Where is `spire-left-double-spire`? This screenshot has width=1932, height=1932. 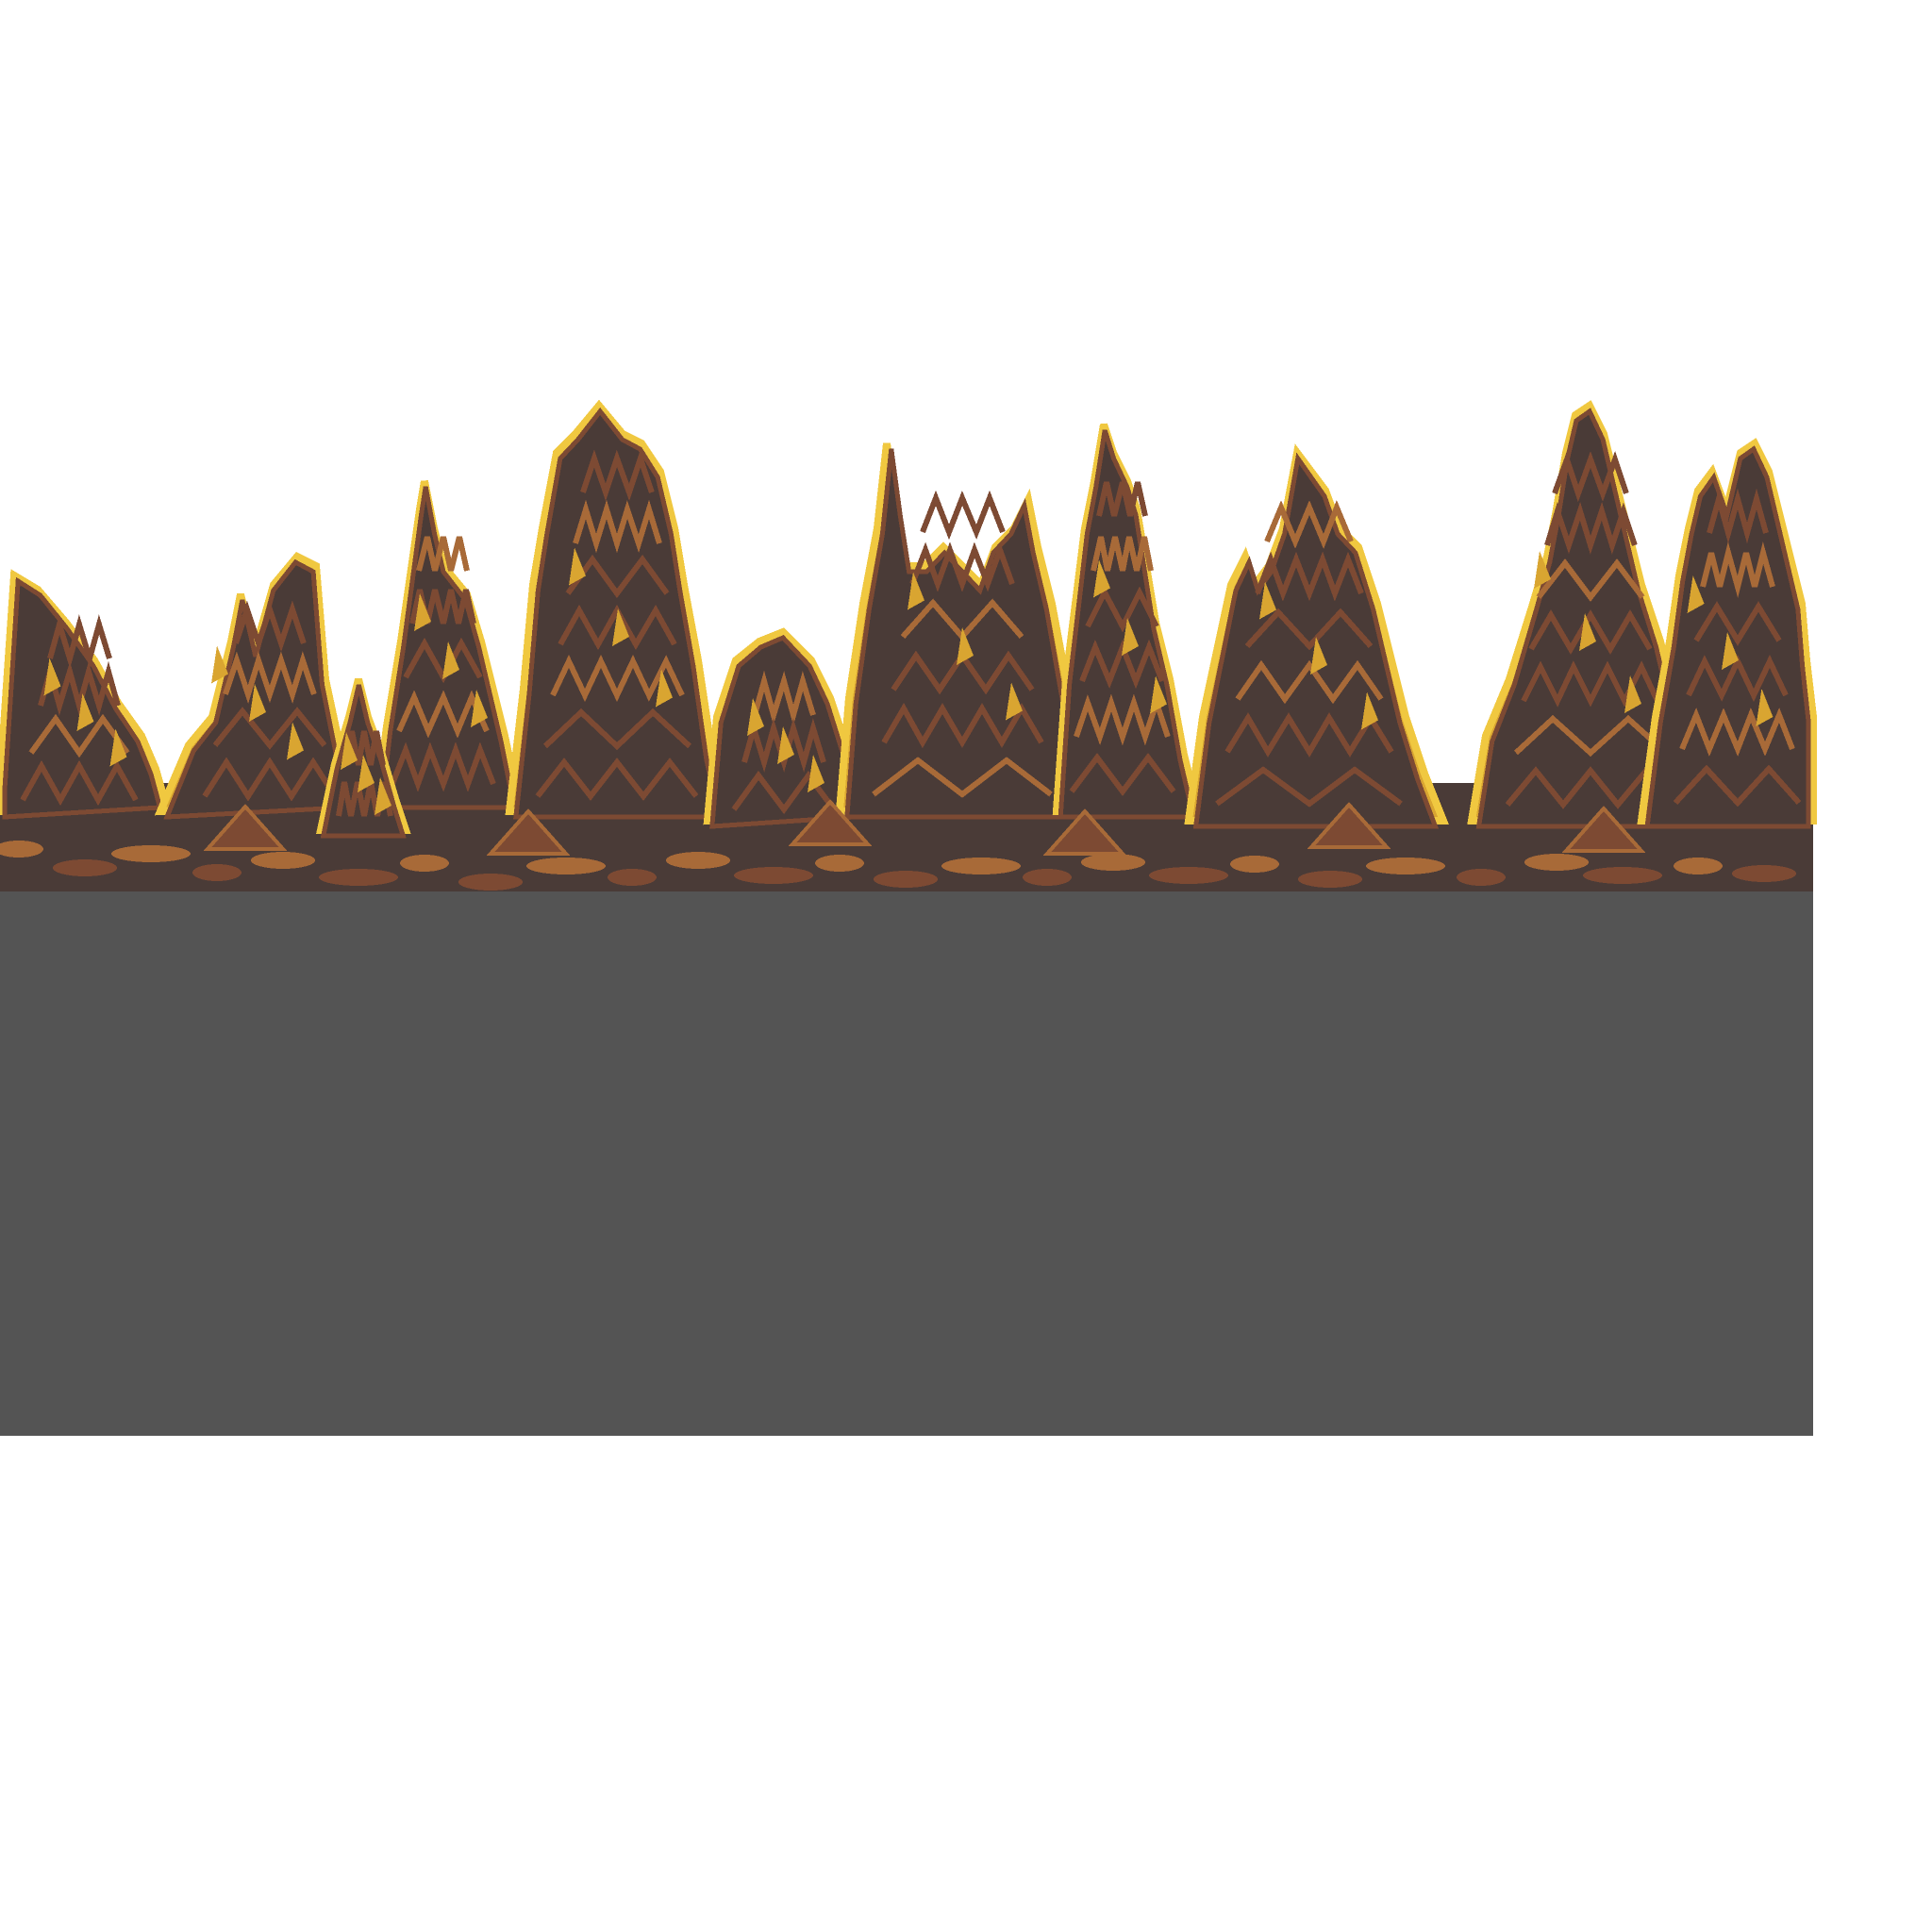
spire-left-double-spire is located at coordinates (254, 686).